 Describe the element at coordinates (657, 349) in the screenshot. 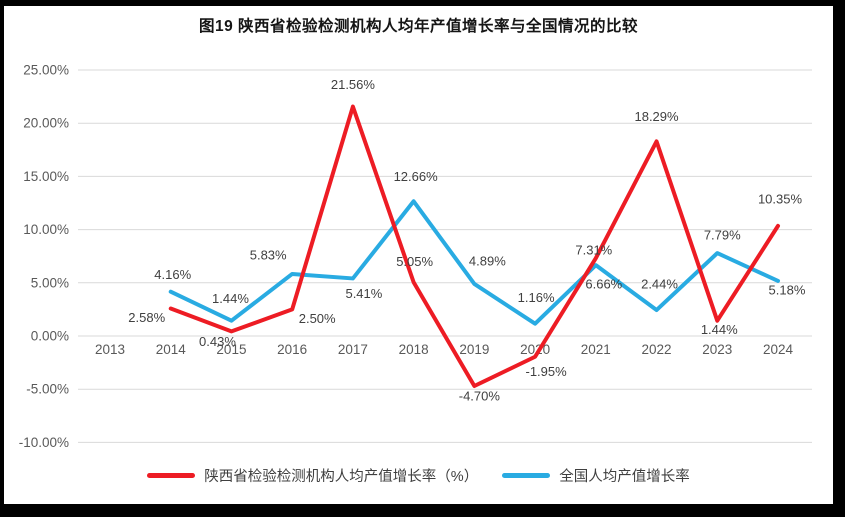

I see `x-axis-tick-label: 2022` at that location.